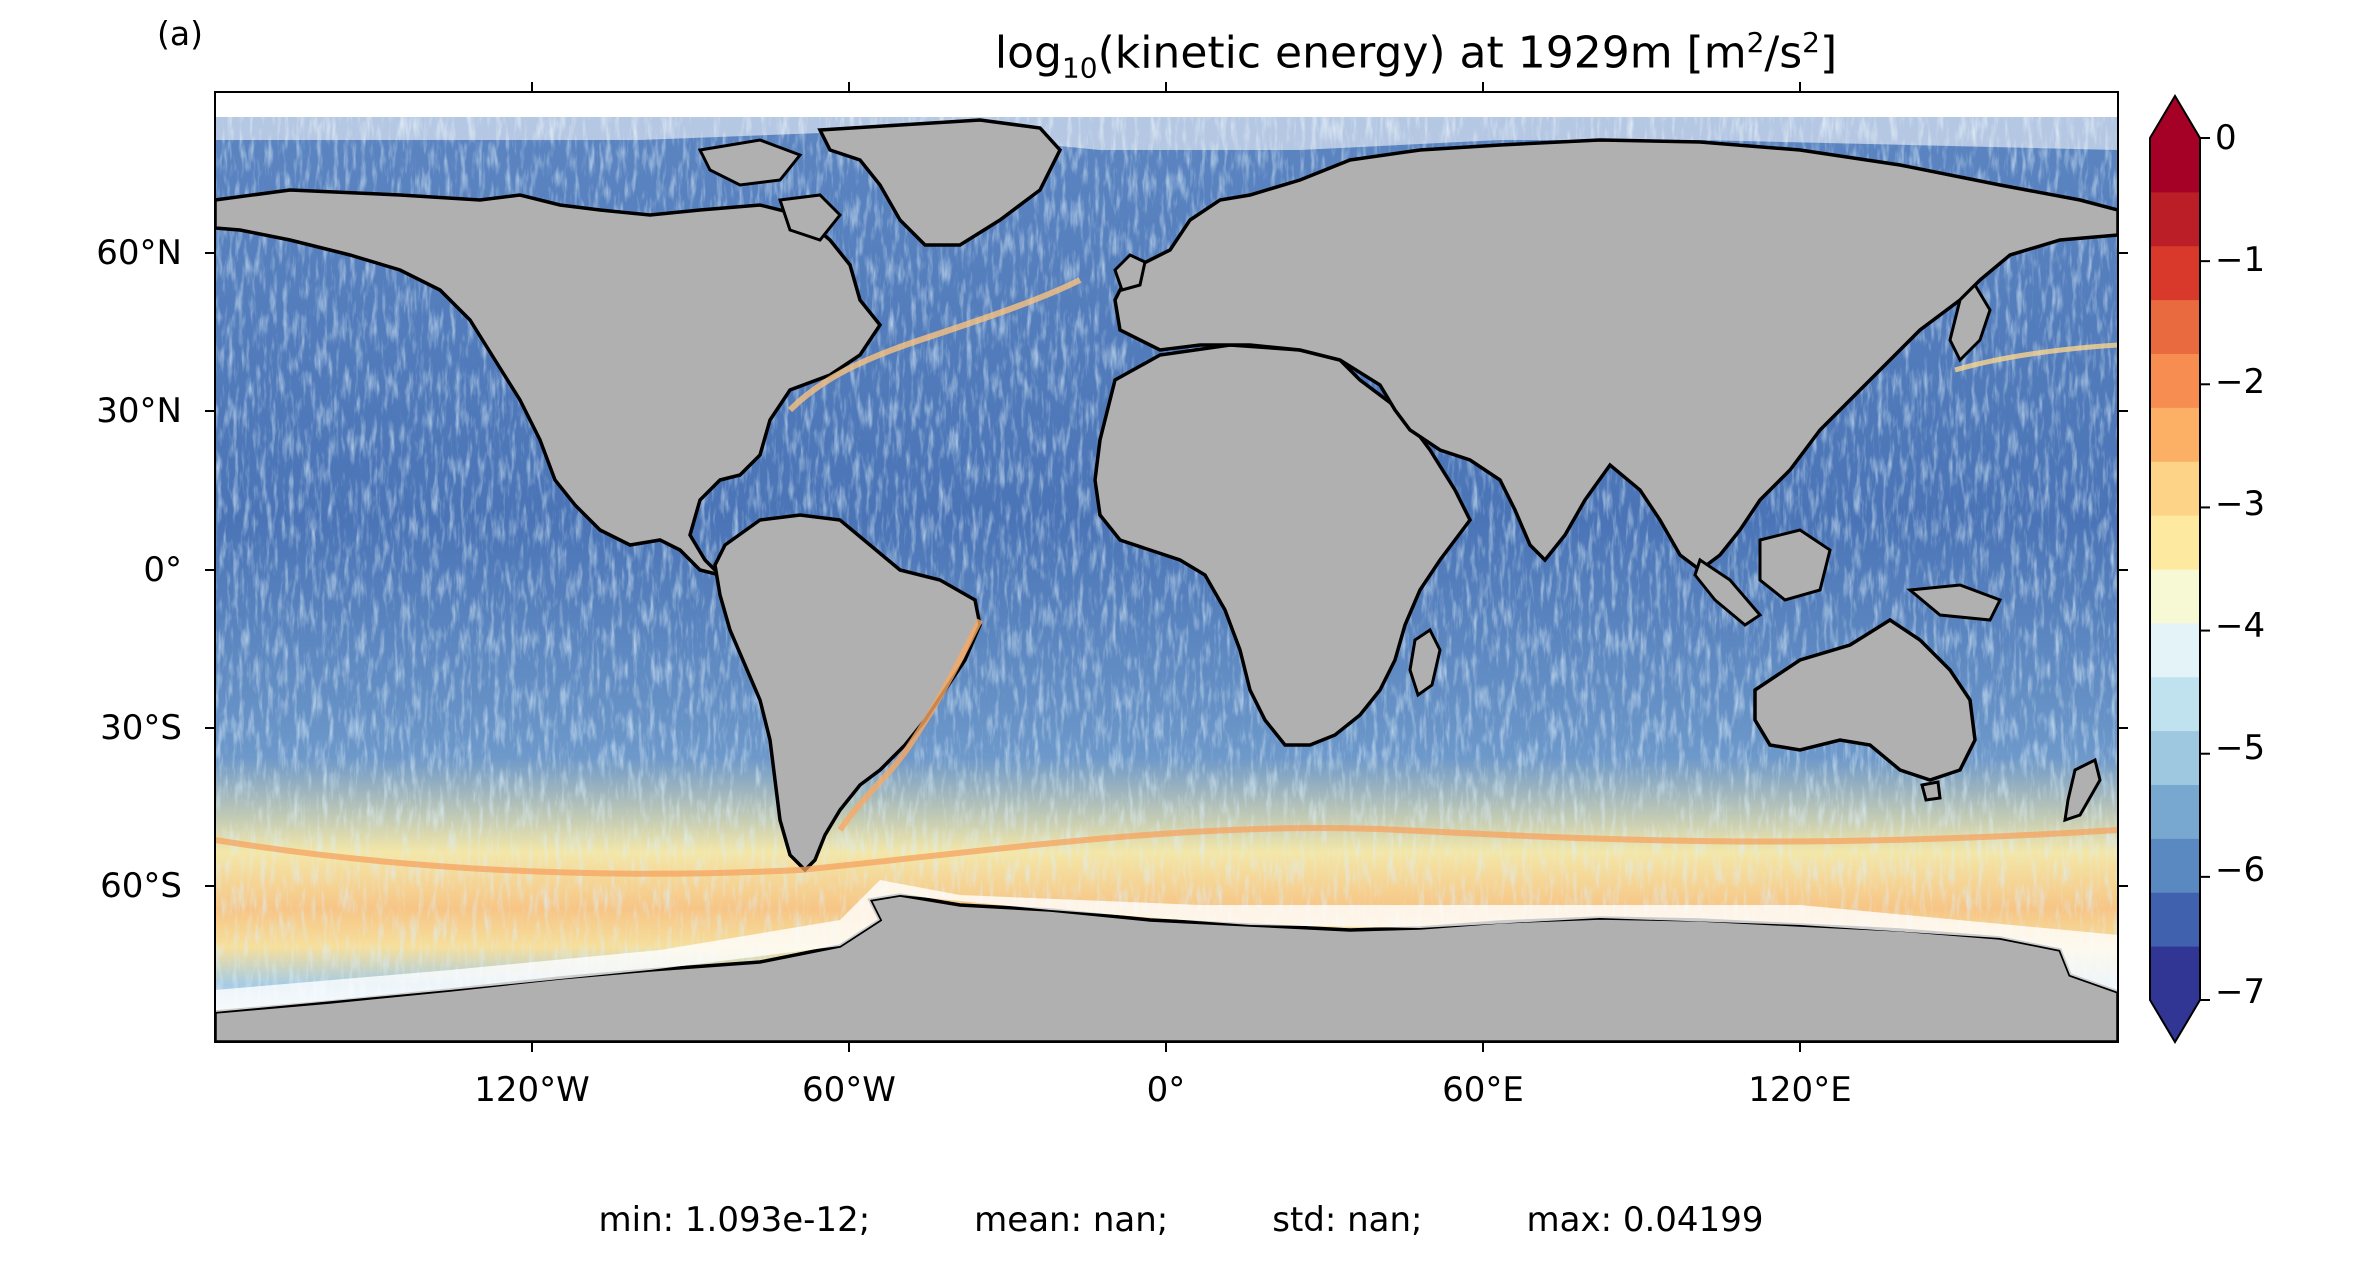 The height and width of the screenshot is (1263, 2362). I want to click on colorbar-tick-0: 0, so click(2226, 138).